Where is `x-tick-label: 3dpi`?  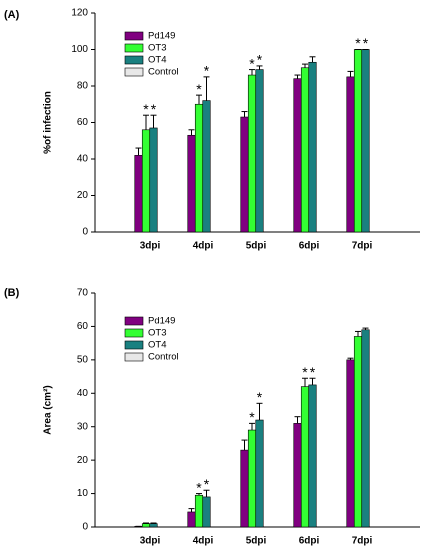
x-tick-label: 3dpi is located at coordinates (150, 246).